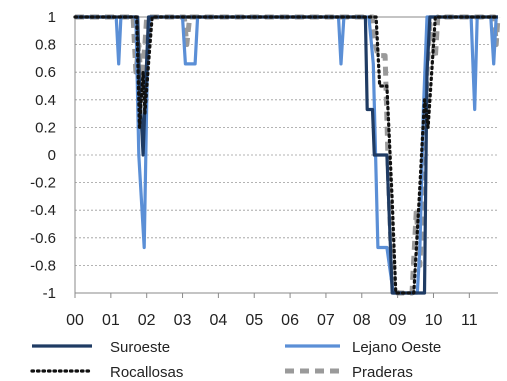  Describe the element at coordinates (290, 320) in the screenshot. I see `x-tick-label: 06` at that location.